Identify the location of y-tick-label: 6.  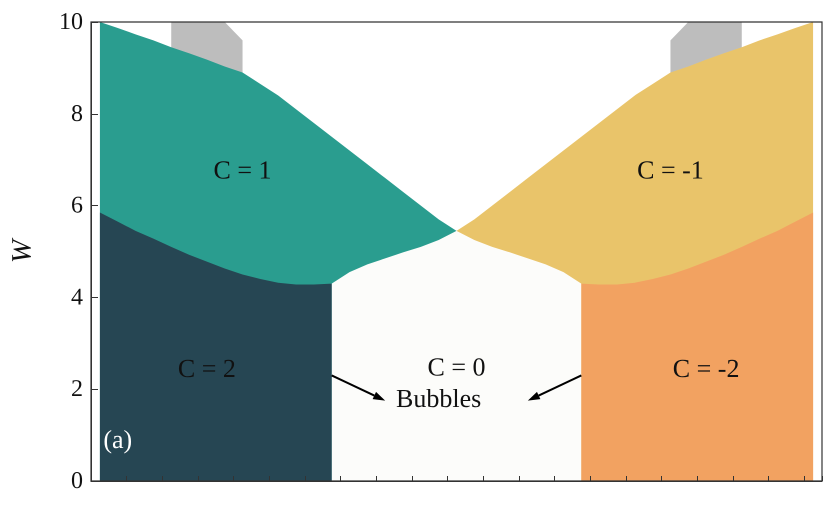
(77, 205).